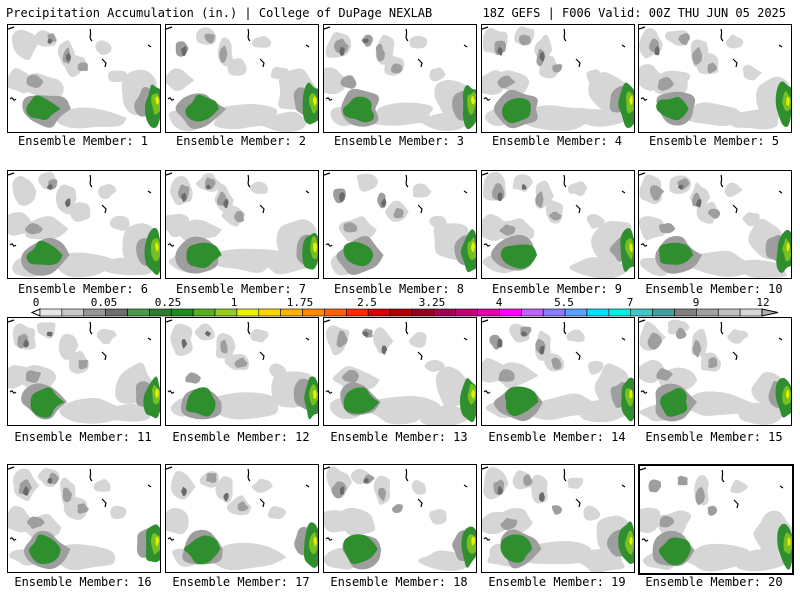  Describe the element at coordinates (83, 141) in the screenshot. I see `ensemble-member-label: Ensemble Member: 1` at that location.